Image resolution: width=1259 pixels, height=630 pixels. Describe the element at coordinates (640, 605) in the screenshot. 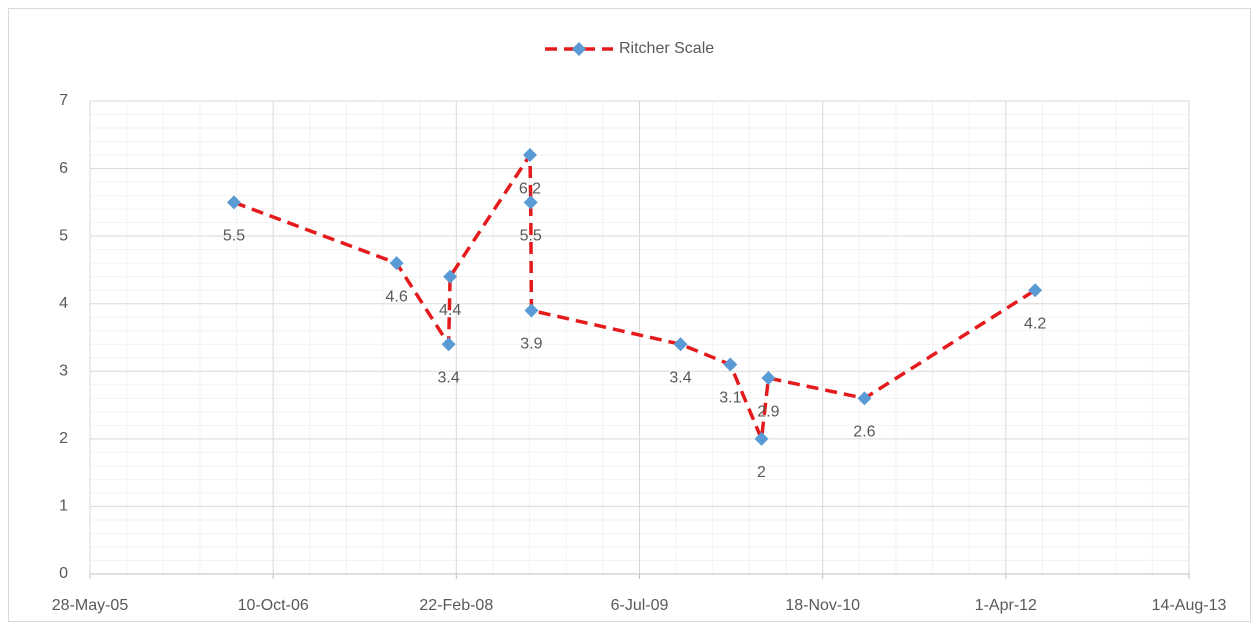

I see `x-tick-label: 6-Jul-09` at that location.